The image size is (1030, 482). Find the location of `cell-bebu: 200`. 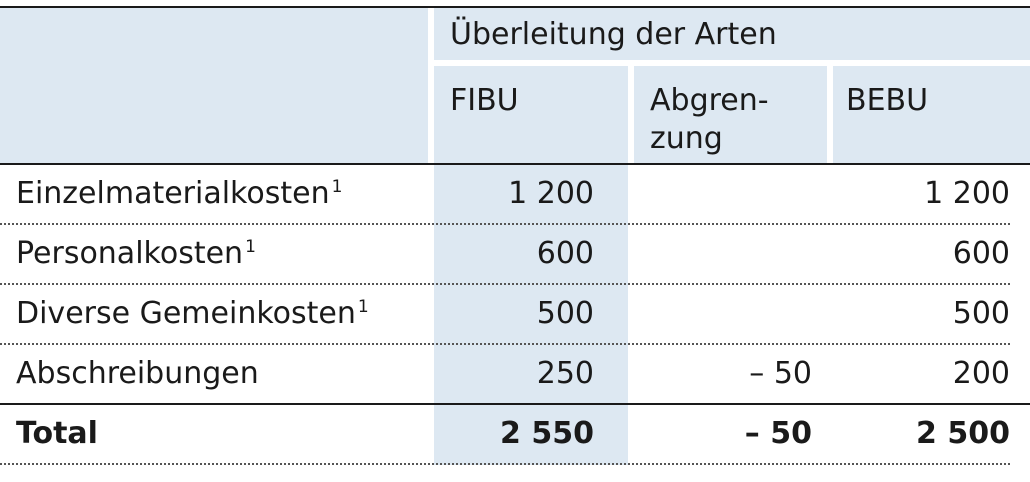

cell-bebu: 200 is located at coordinates (981, 373).